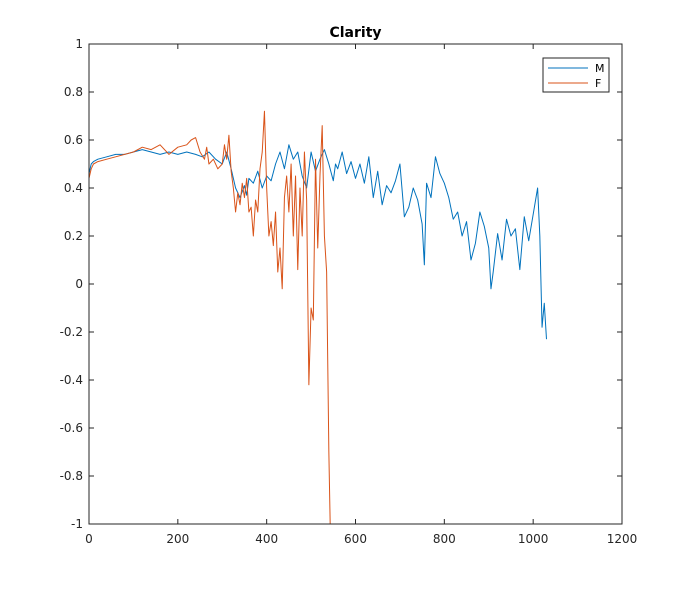 The image size is (688, 590). Describe the element at coordinates (266, 539) in the screenshot. I see `x-tick-label: 400` at that location.